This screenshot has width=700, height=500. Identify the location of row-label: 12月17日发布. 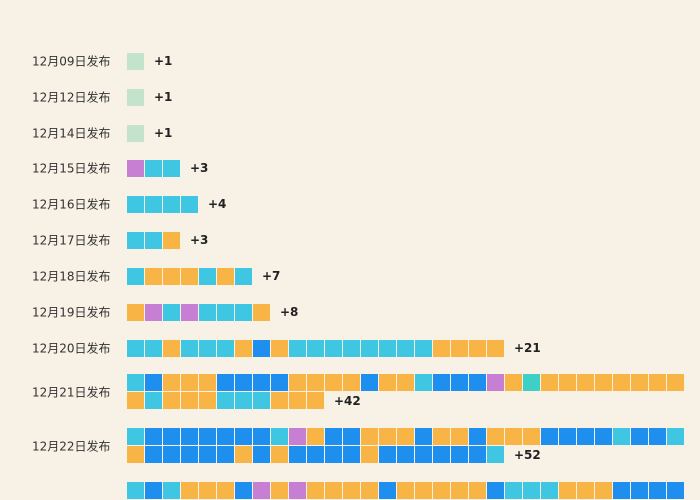
(71, 240).